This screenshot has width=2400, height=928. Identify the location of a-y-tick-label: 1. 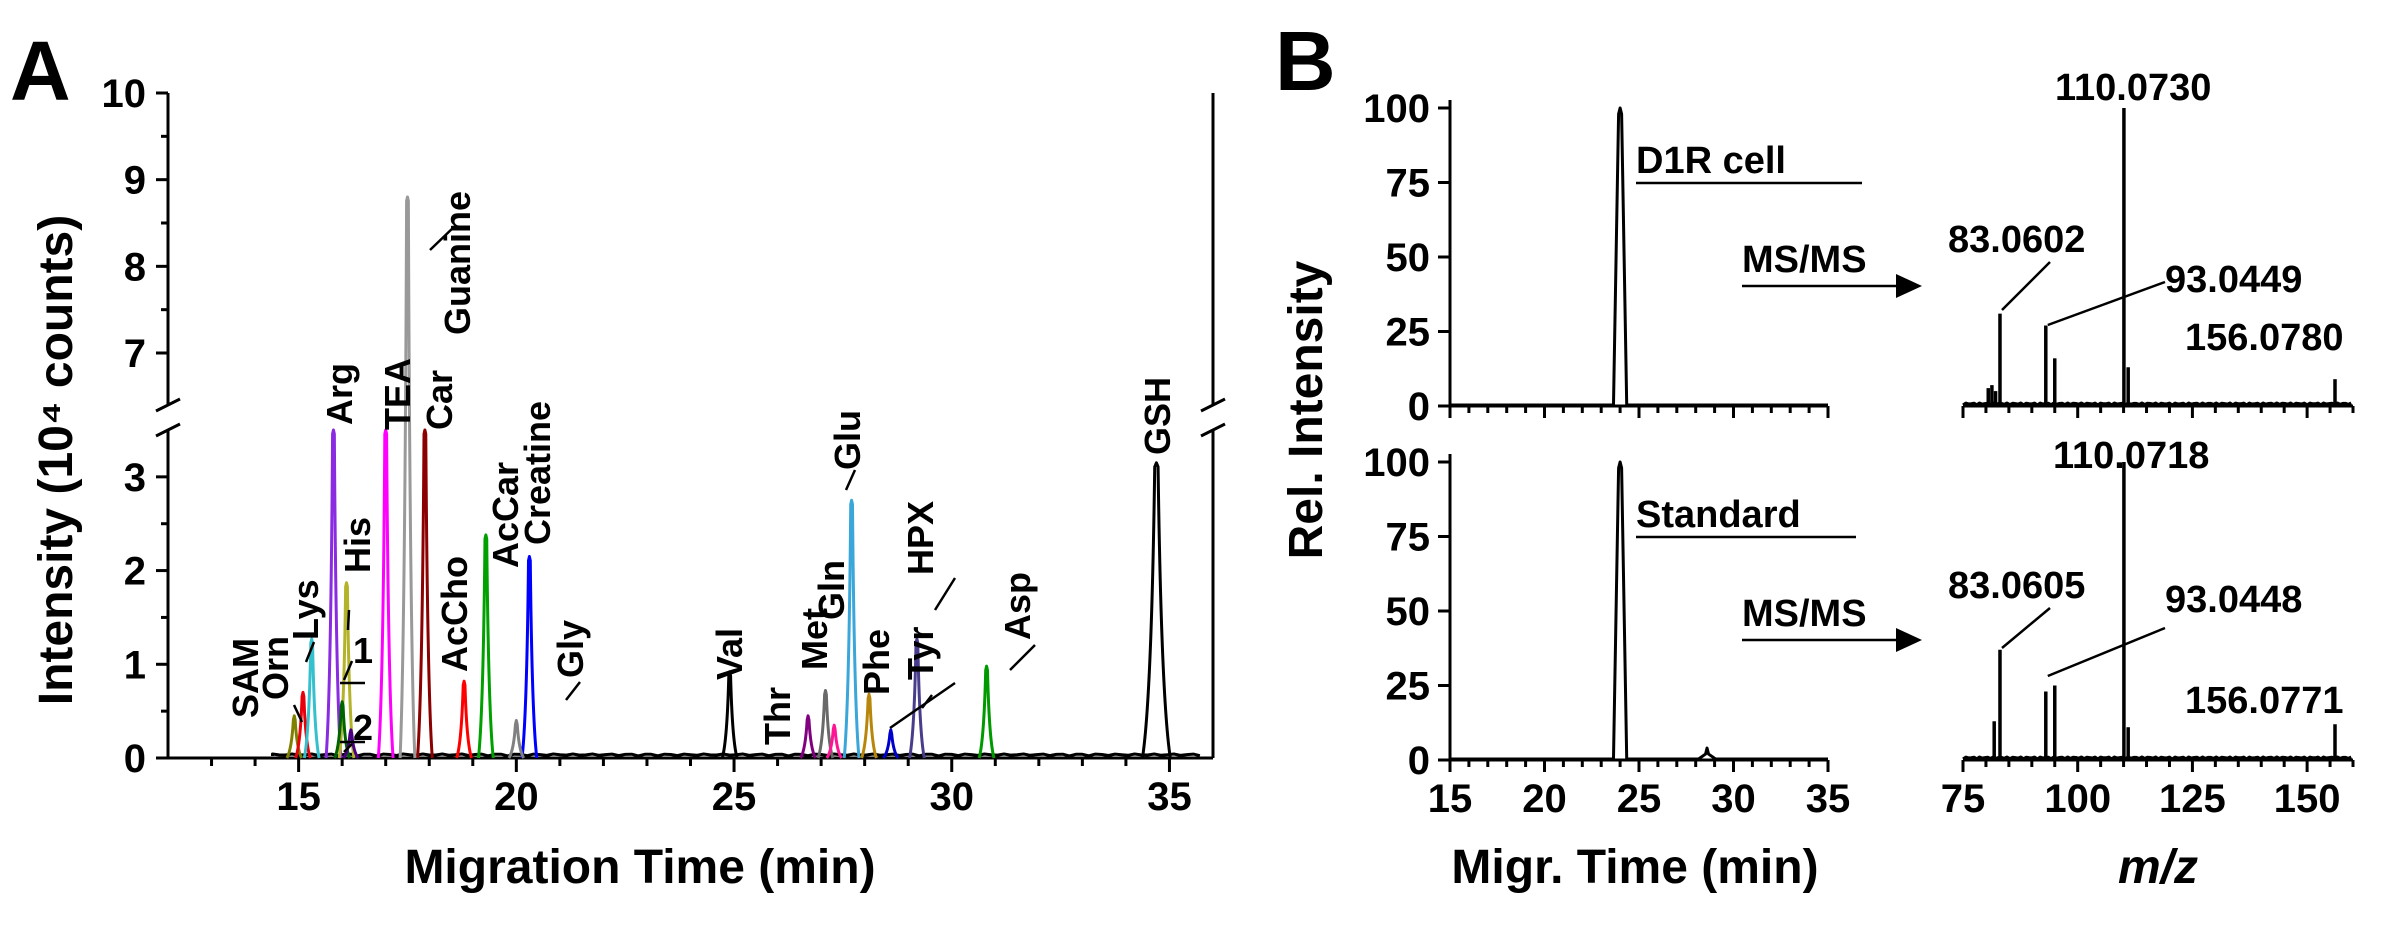
(135, 665).